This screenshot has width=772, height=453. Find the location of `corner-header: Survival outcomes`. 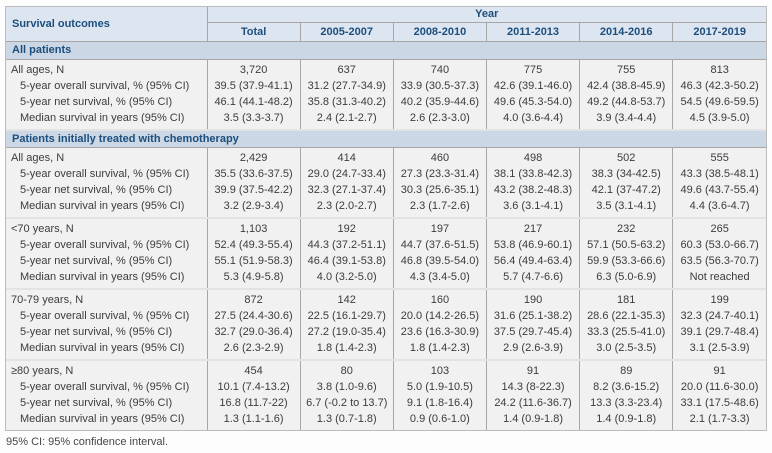

corner-header: Survival outcomes is located at coordinates (106, 24).